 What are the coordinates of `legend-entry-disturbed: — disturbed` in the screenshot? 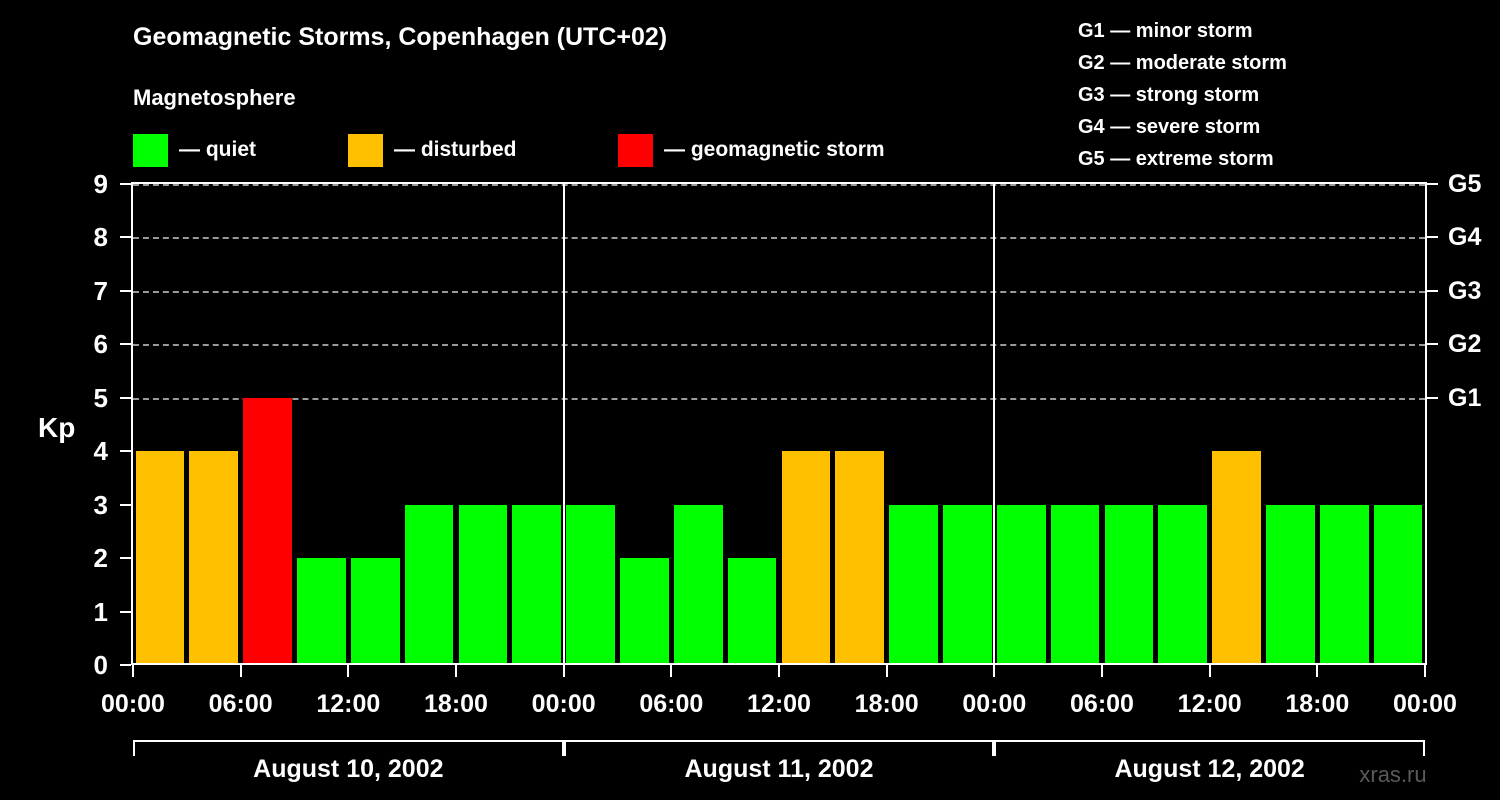 It's located at (432, 150).